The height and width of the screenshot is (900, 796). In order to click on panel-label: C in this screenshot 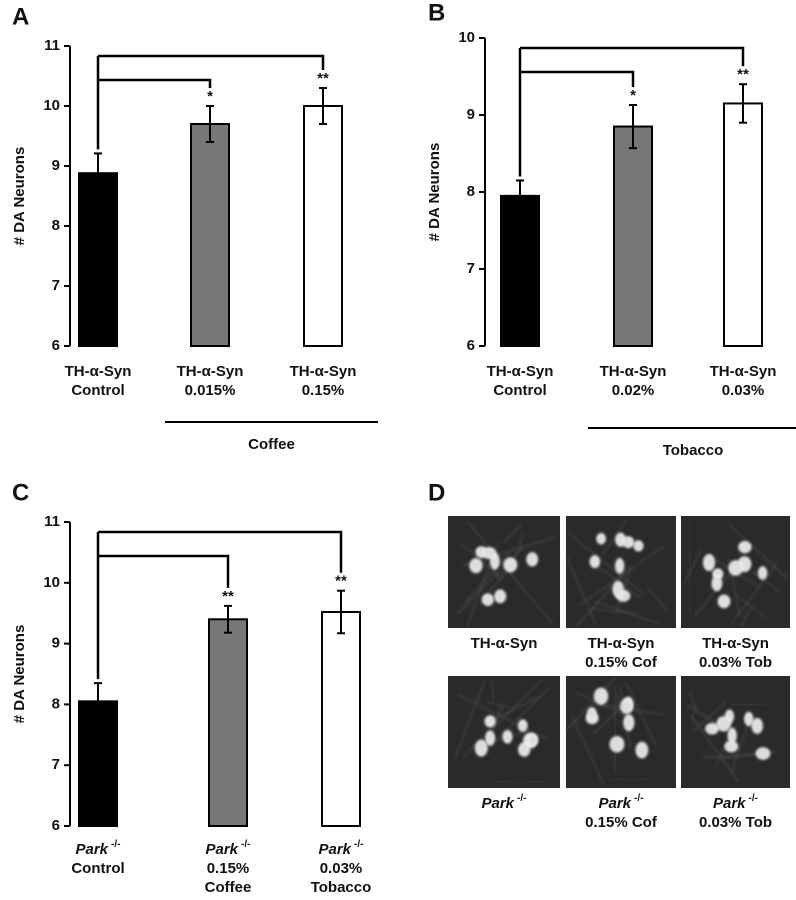, I will do `click(20, 492)`.